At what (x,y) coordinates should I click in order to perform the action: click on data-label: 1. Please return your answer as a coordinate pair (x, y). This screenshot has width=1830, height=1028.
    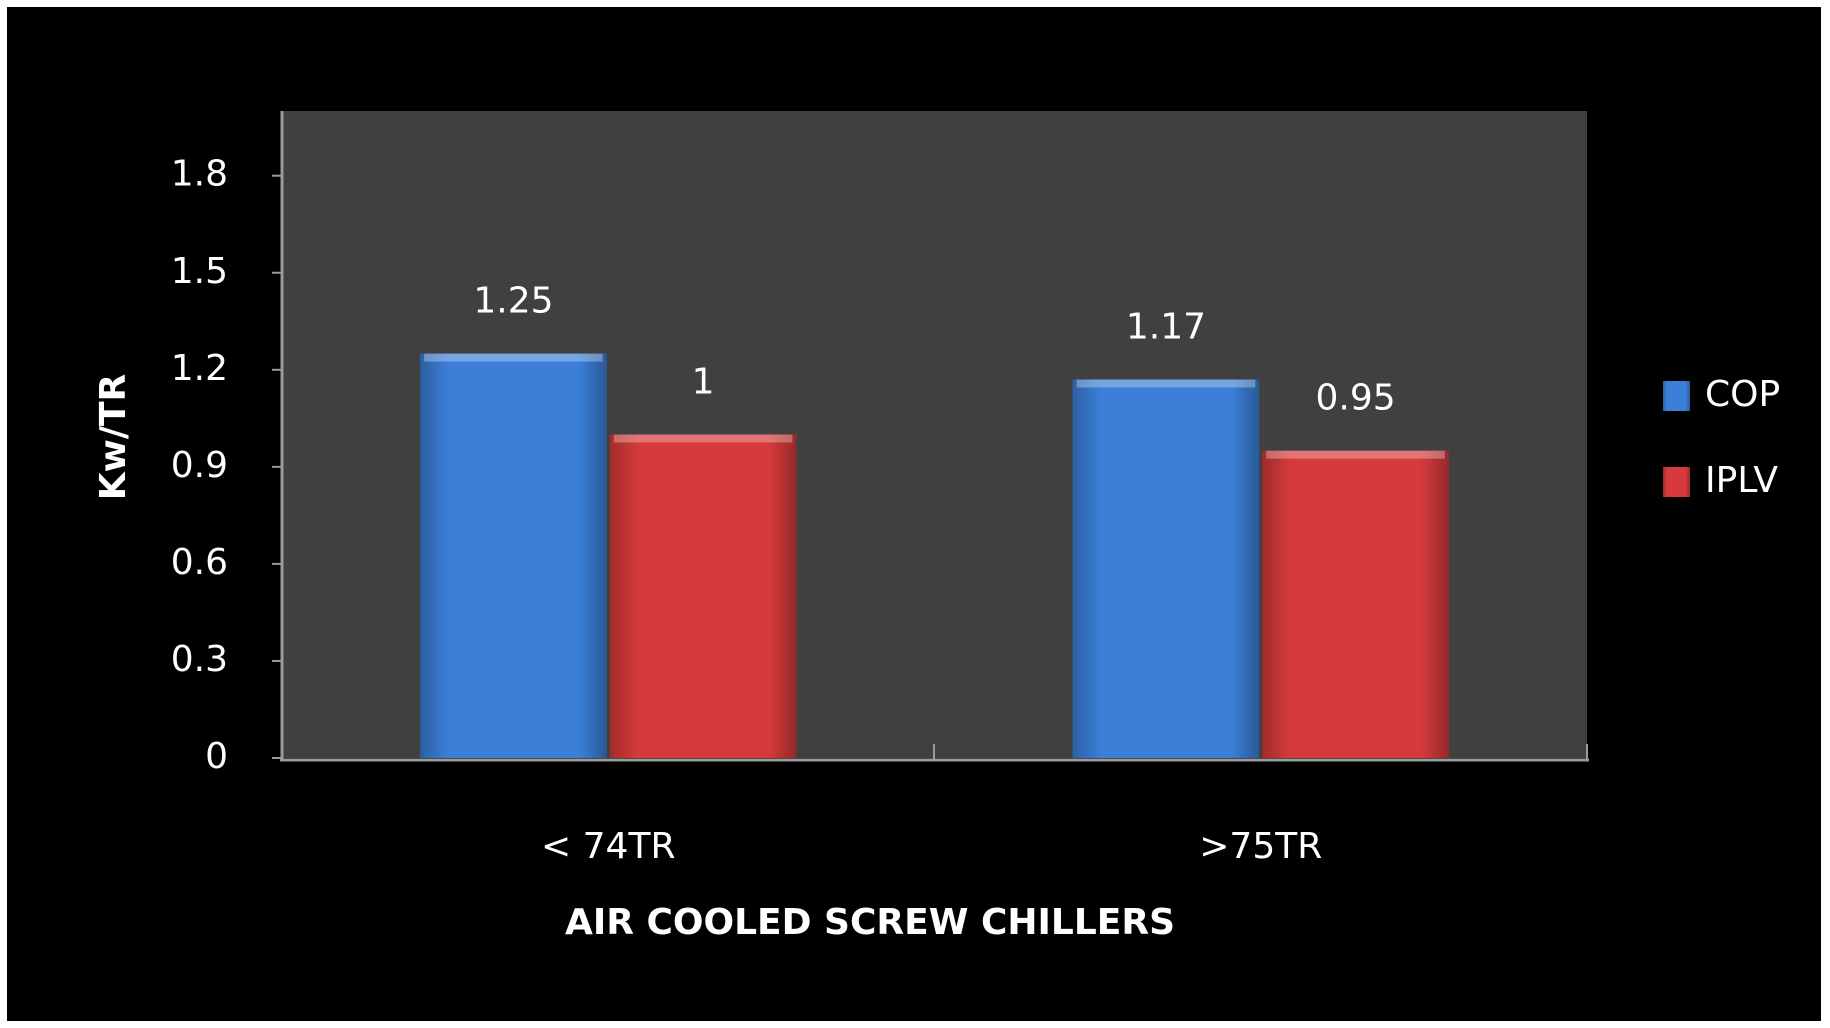
    Looking at the image, I should click on (703, 382).